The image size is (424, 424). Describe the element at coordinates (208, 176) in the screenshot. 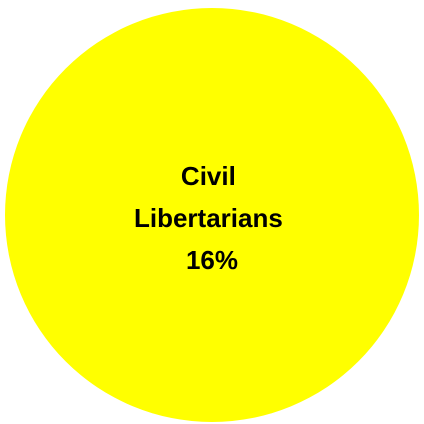

I see `bubble-label-line-1: Civil` at that location.